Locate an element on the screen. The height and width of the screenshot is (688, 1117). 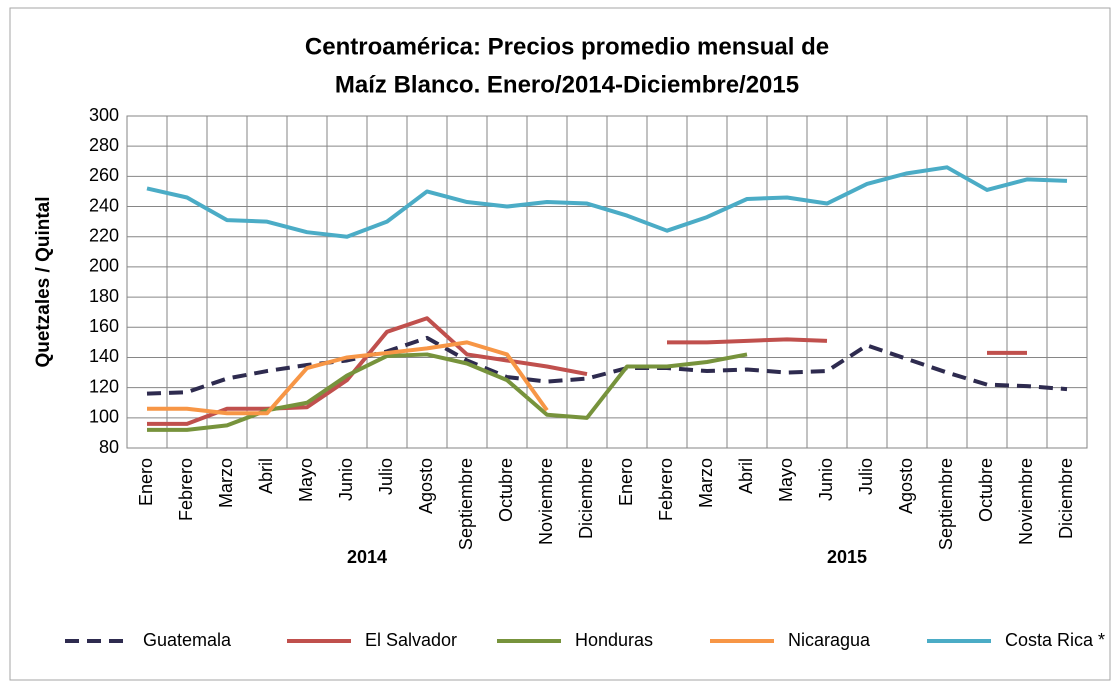
y-tick-label: 160 is located at coordinates (104, 326).